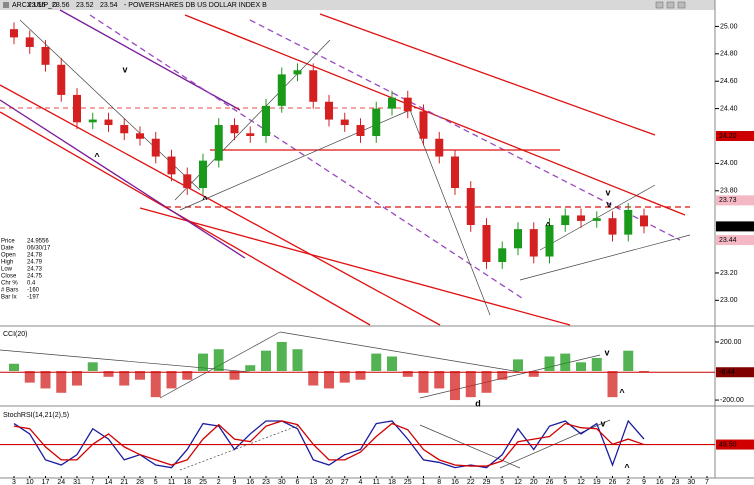 This screenshot has width=754, height=485. I want to click on x-tick-label: 10, so click(30, 482).